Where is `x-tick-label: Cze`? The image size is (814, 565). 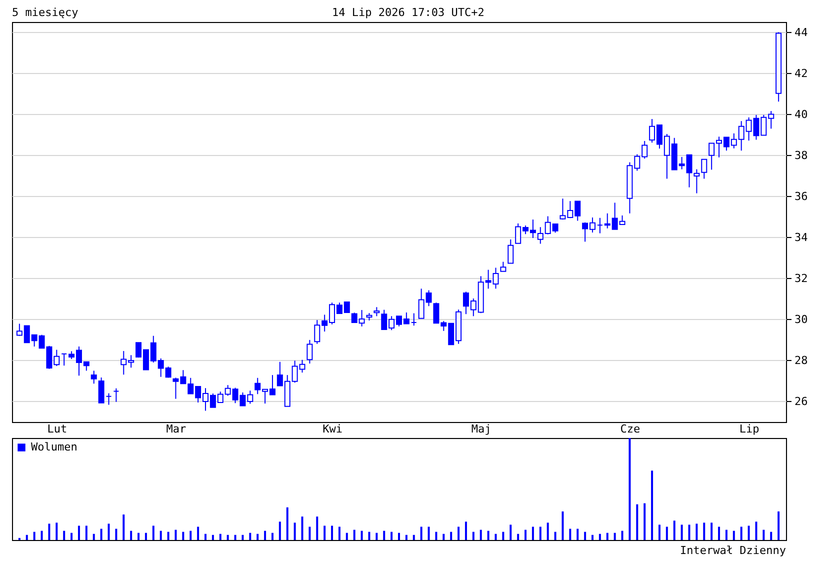 x-tick-label: Cze is located at coordinates (630, 429).